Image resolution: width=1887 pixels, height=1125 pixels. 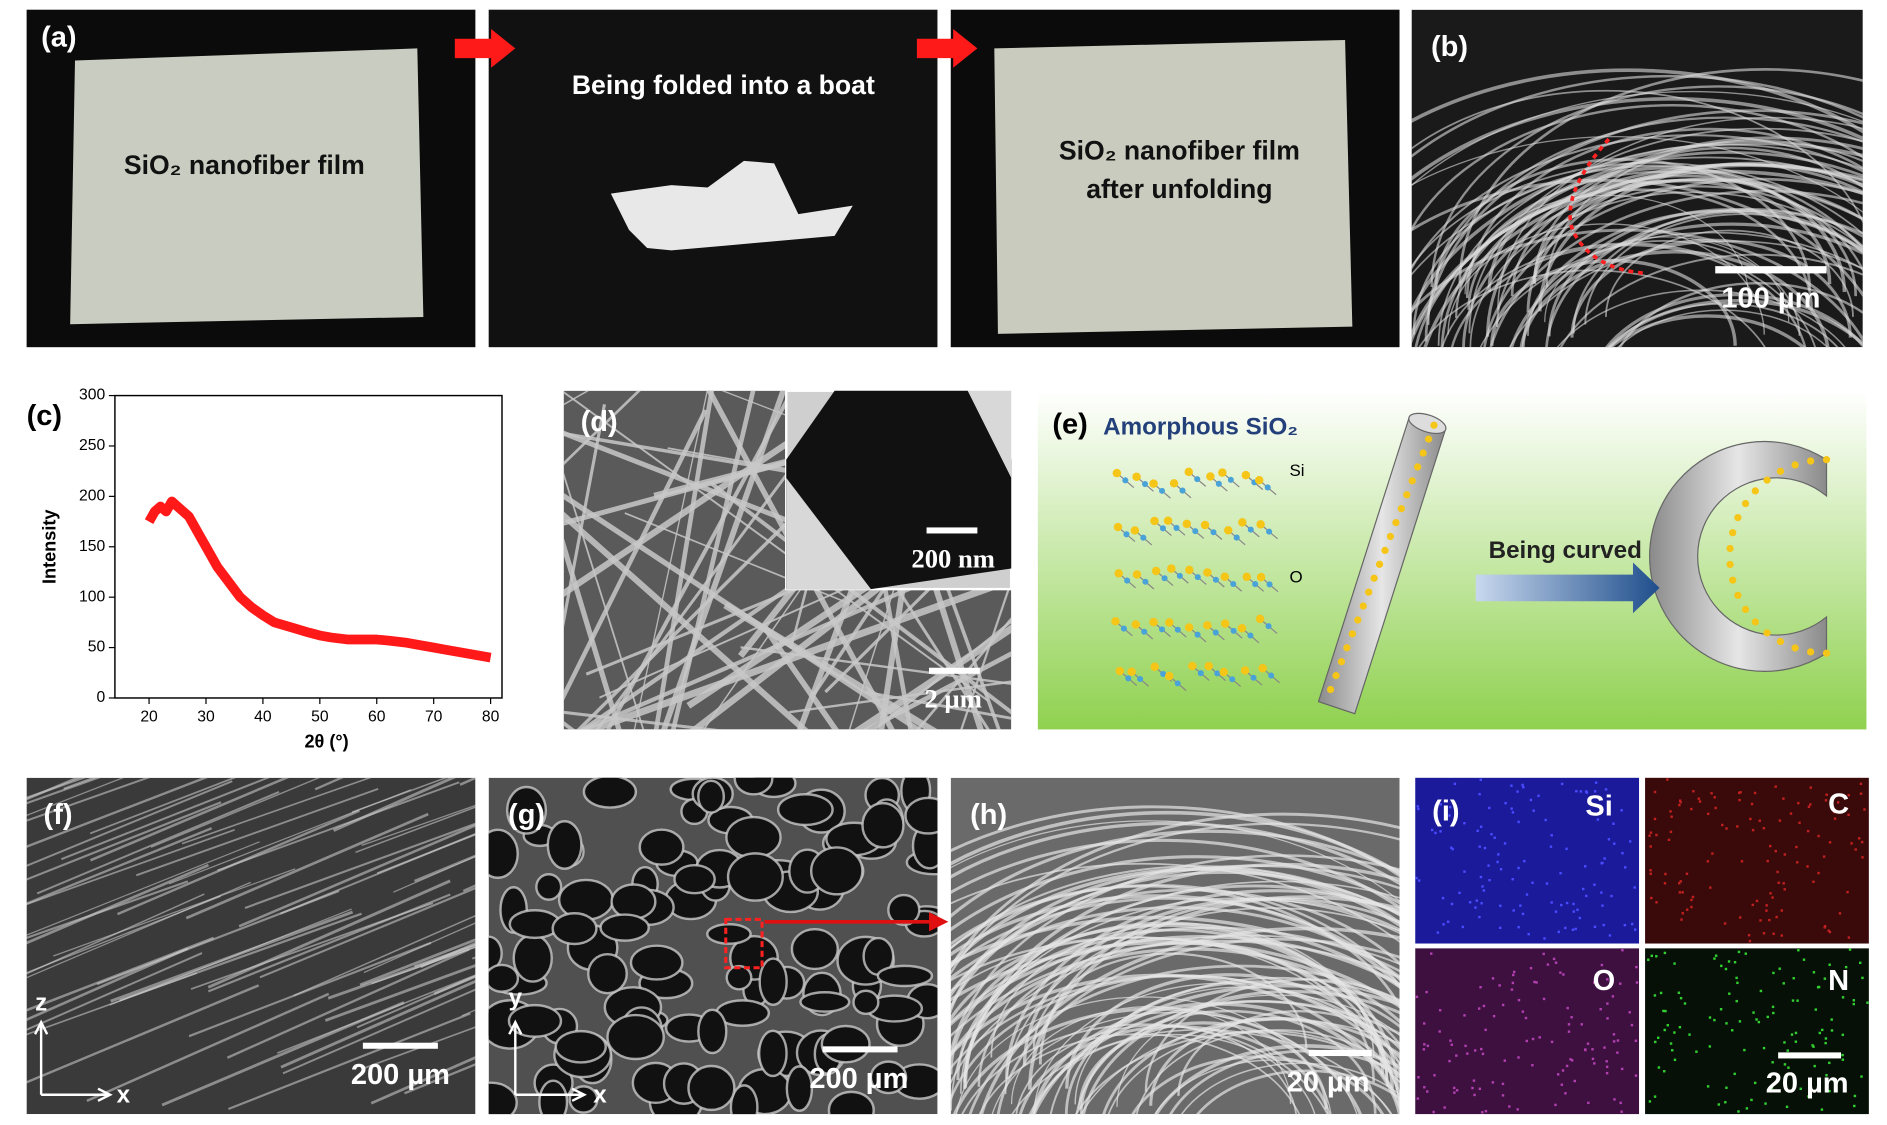 I want to click on tube-end, so click(x=1427, y=423).